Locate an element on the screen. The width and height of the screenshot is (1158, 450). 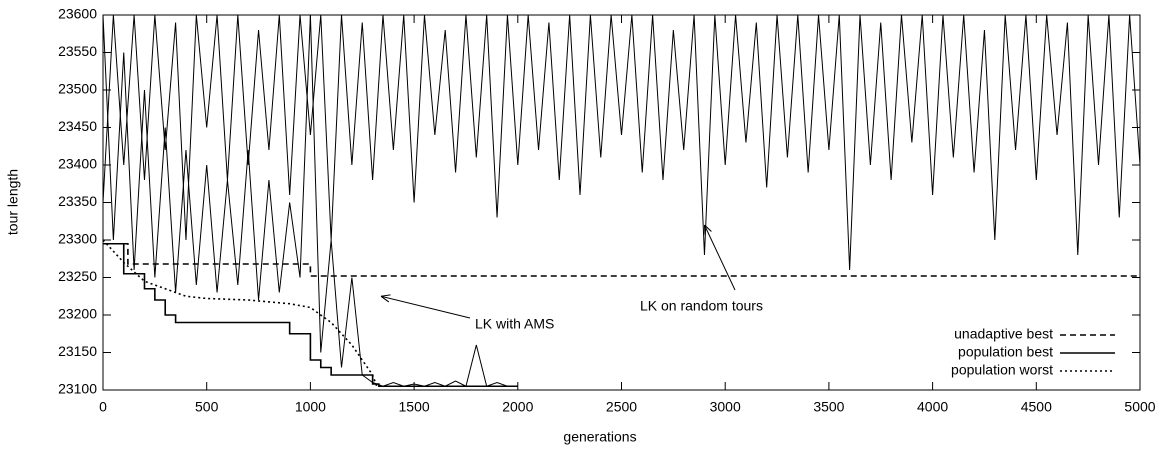
x-tick-label: 500 is located at coordinates (207, 407).